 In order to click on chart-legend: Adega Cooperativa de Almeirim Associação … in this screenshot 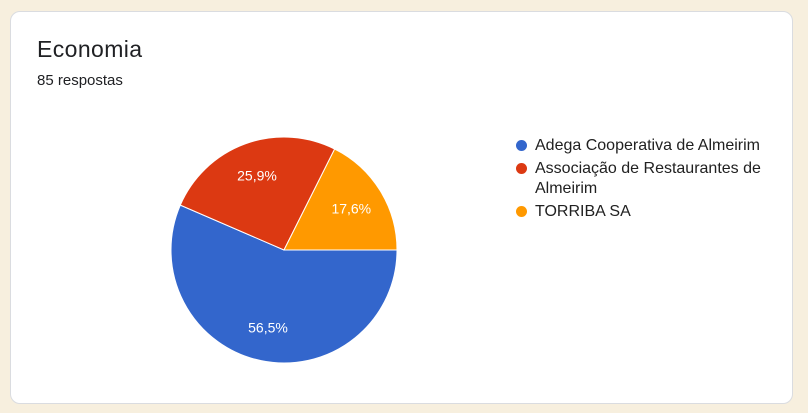, I will do `click(647, 180)`.